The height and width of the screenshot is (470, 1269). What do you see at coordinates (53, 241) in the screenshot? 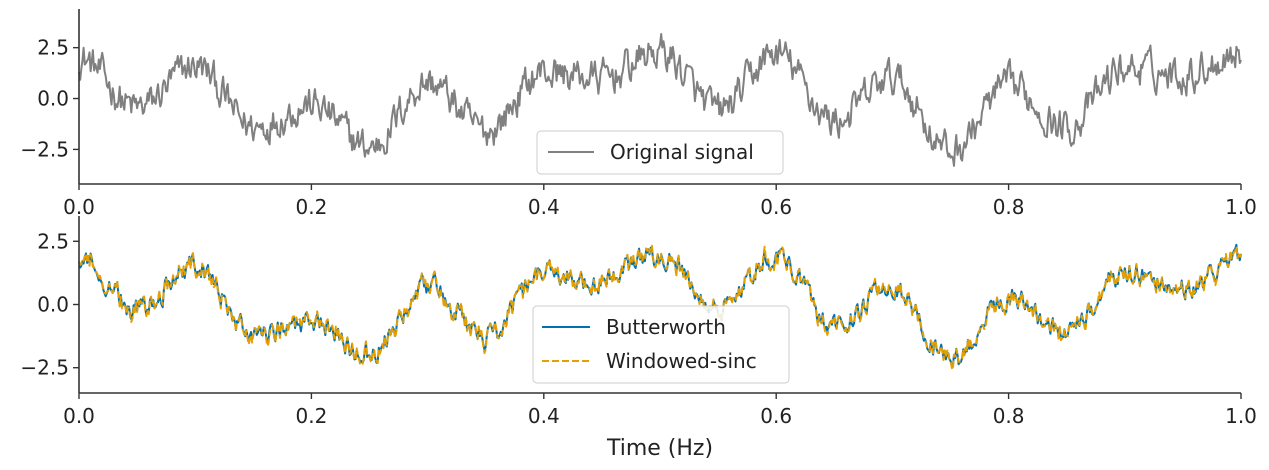
I see `bottom-y-tick-label: 2.5` at bounding box center [53, 241].